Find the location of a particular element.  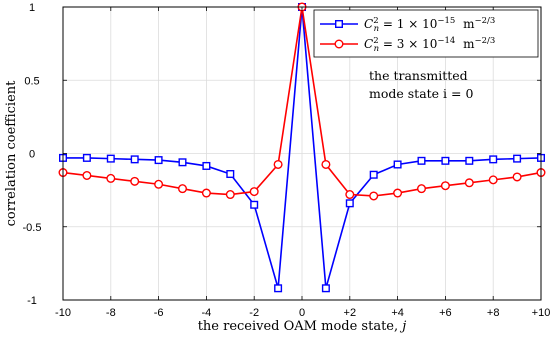

y-axis-label: correlation coefficient is located at coordinates (11, 153).